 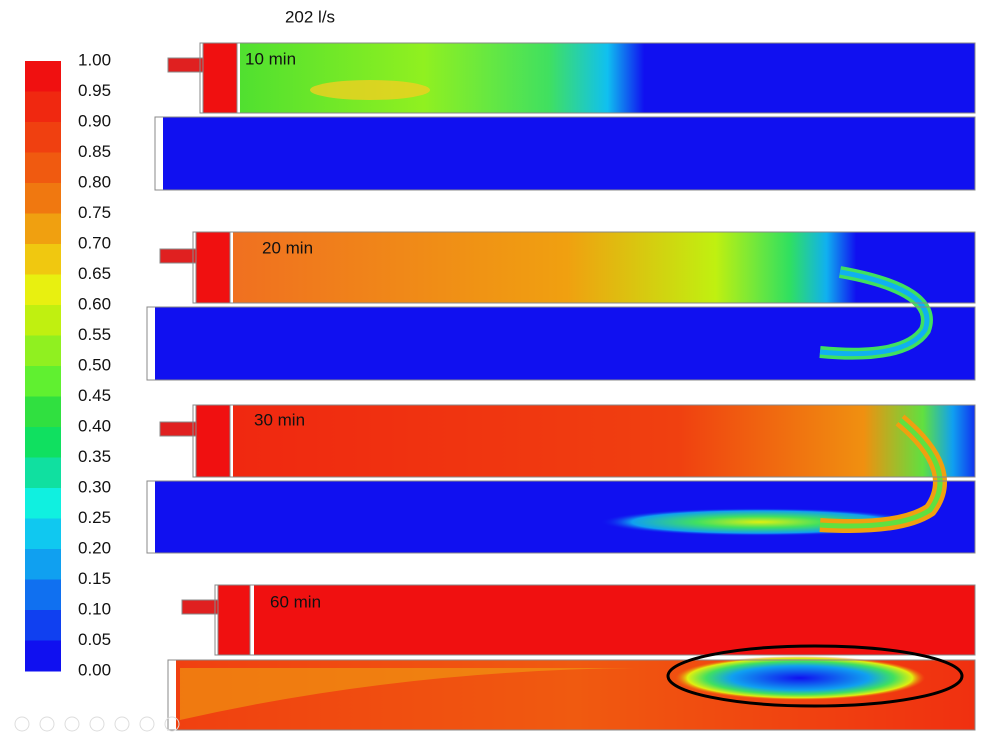 I want to click on colorbar-label: 0.65, so click(x=94, y=273).